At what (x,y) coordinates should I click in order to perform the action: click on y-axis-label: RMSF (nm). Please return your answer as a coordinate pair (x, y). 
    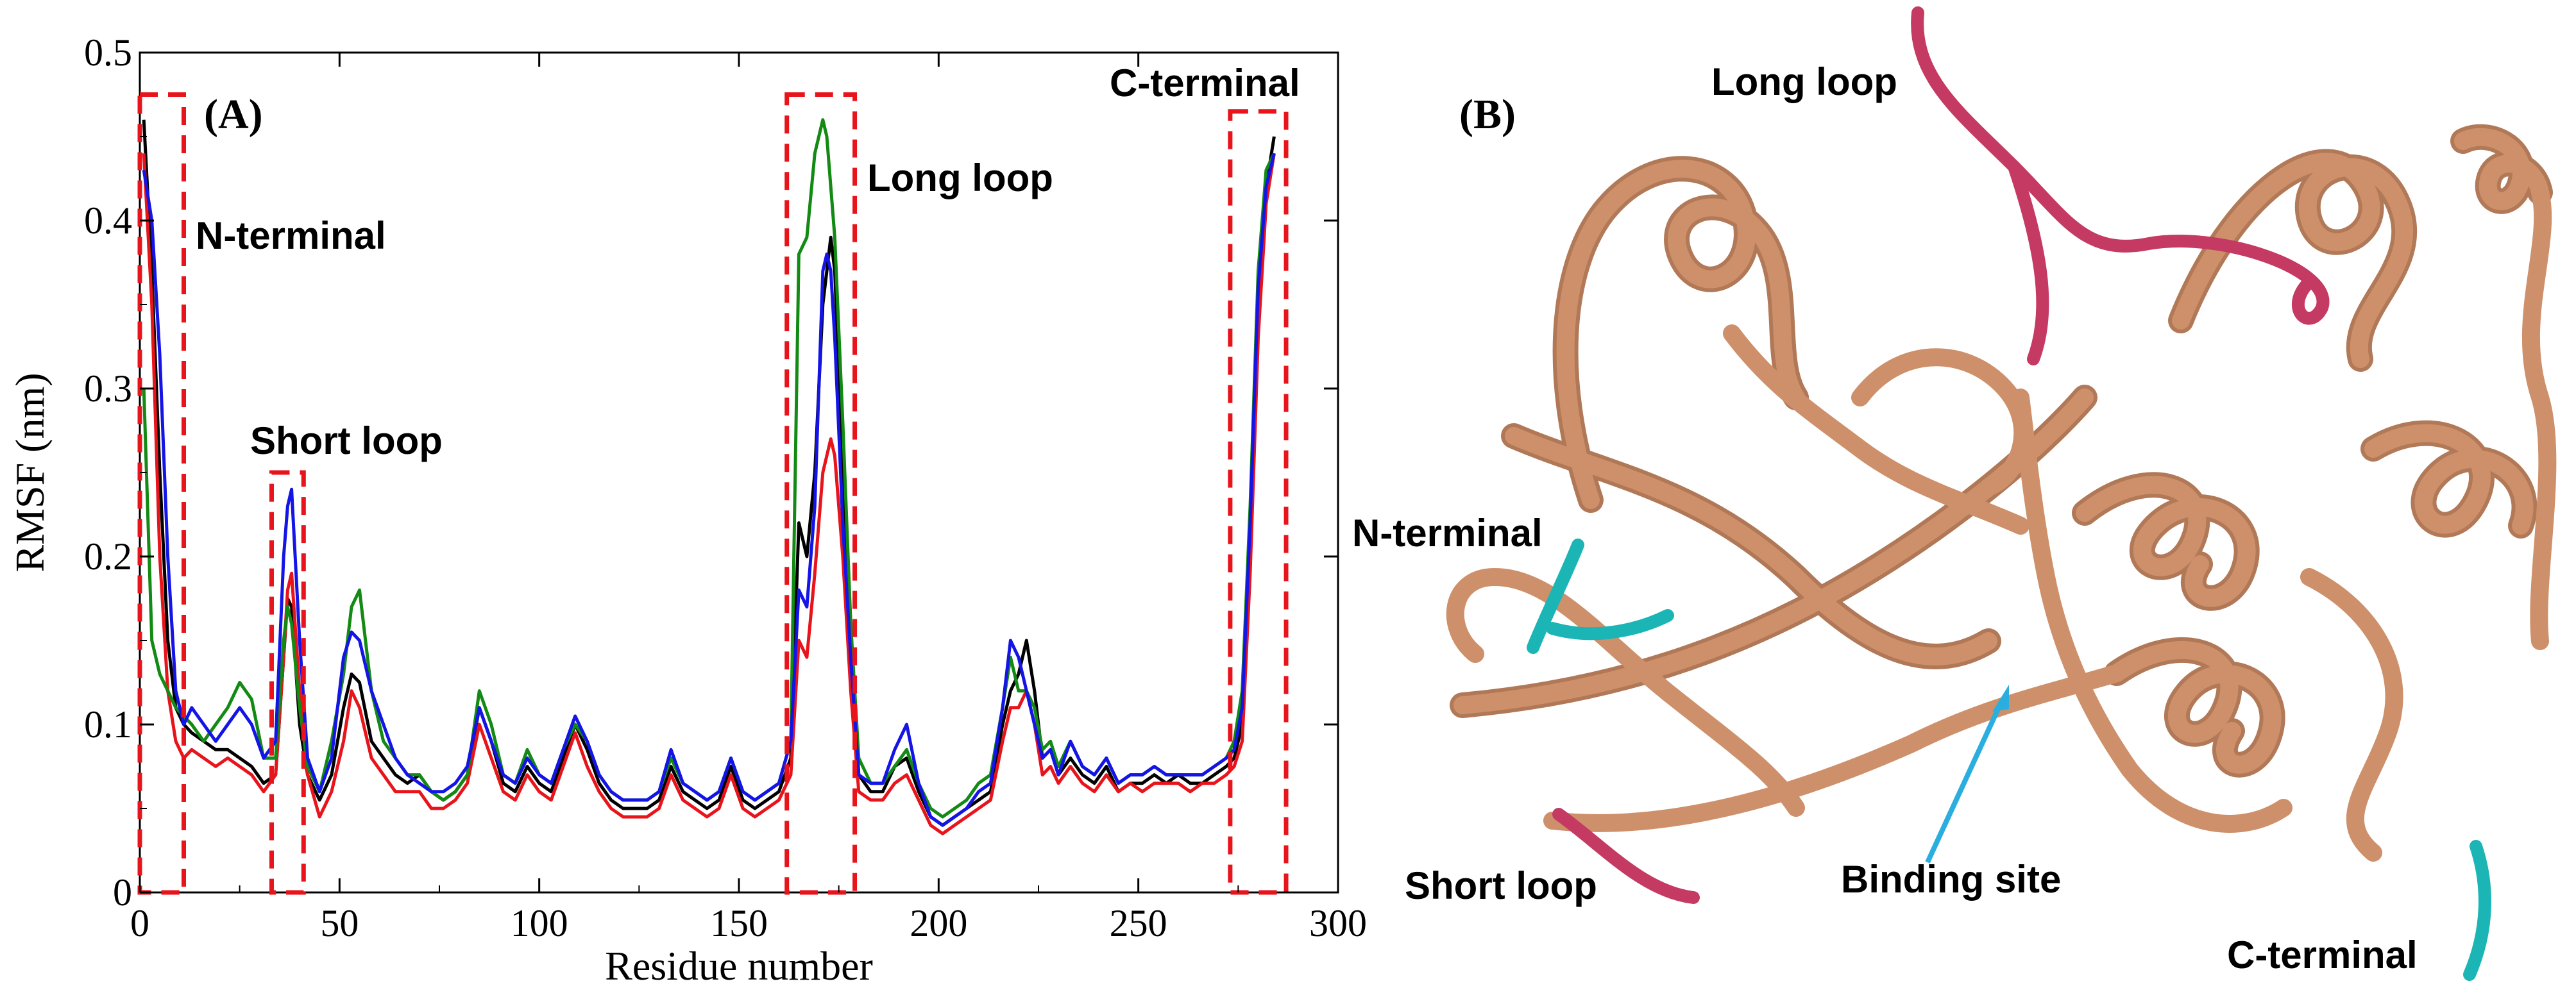
    Looking at the image, I should click on (30, 472).